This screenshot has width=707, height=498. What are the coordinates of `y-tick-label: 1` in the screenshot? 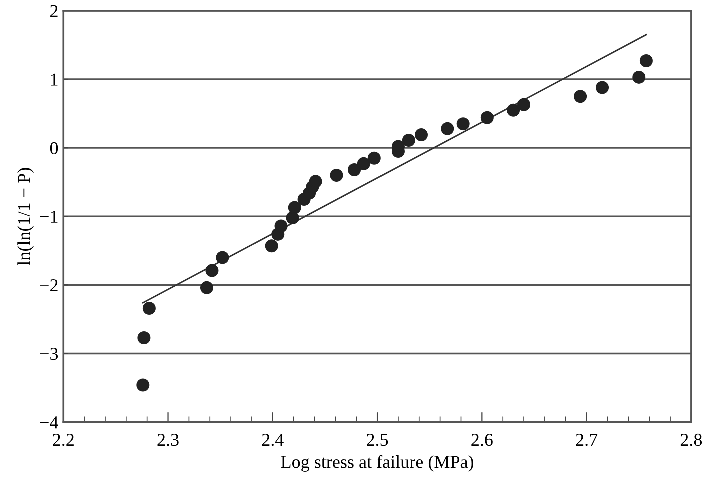 It's located at (54, 80).